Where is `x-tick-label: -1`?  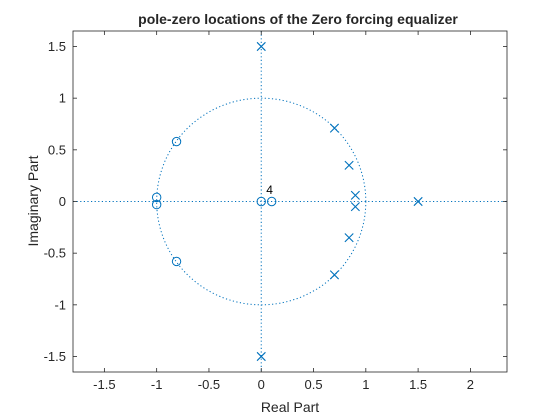
x-tick-label: -1 is located at coordinates (157, 384).